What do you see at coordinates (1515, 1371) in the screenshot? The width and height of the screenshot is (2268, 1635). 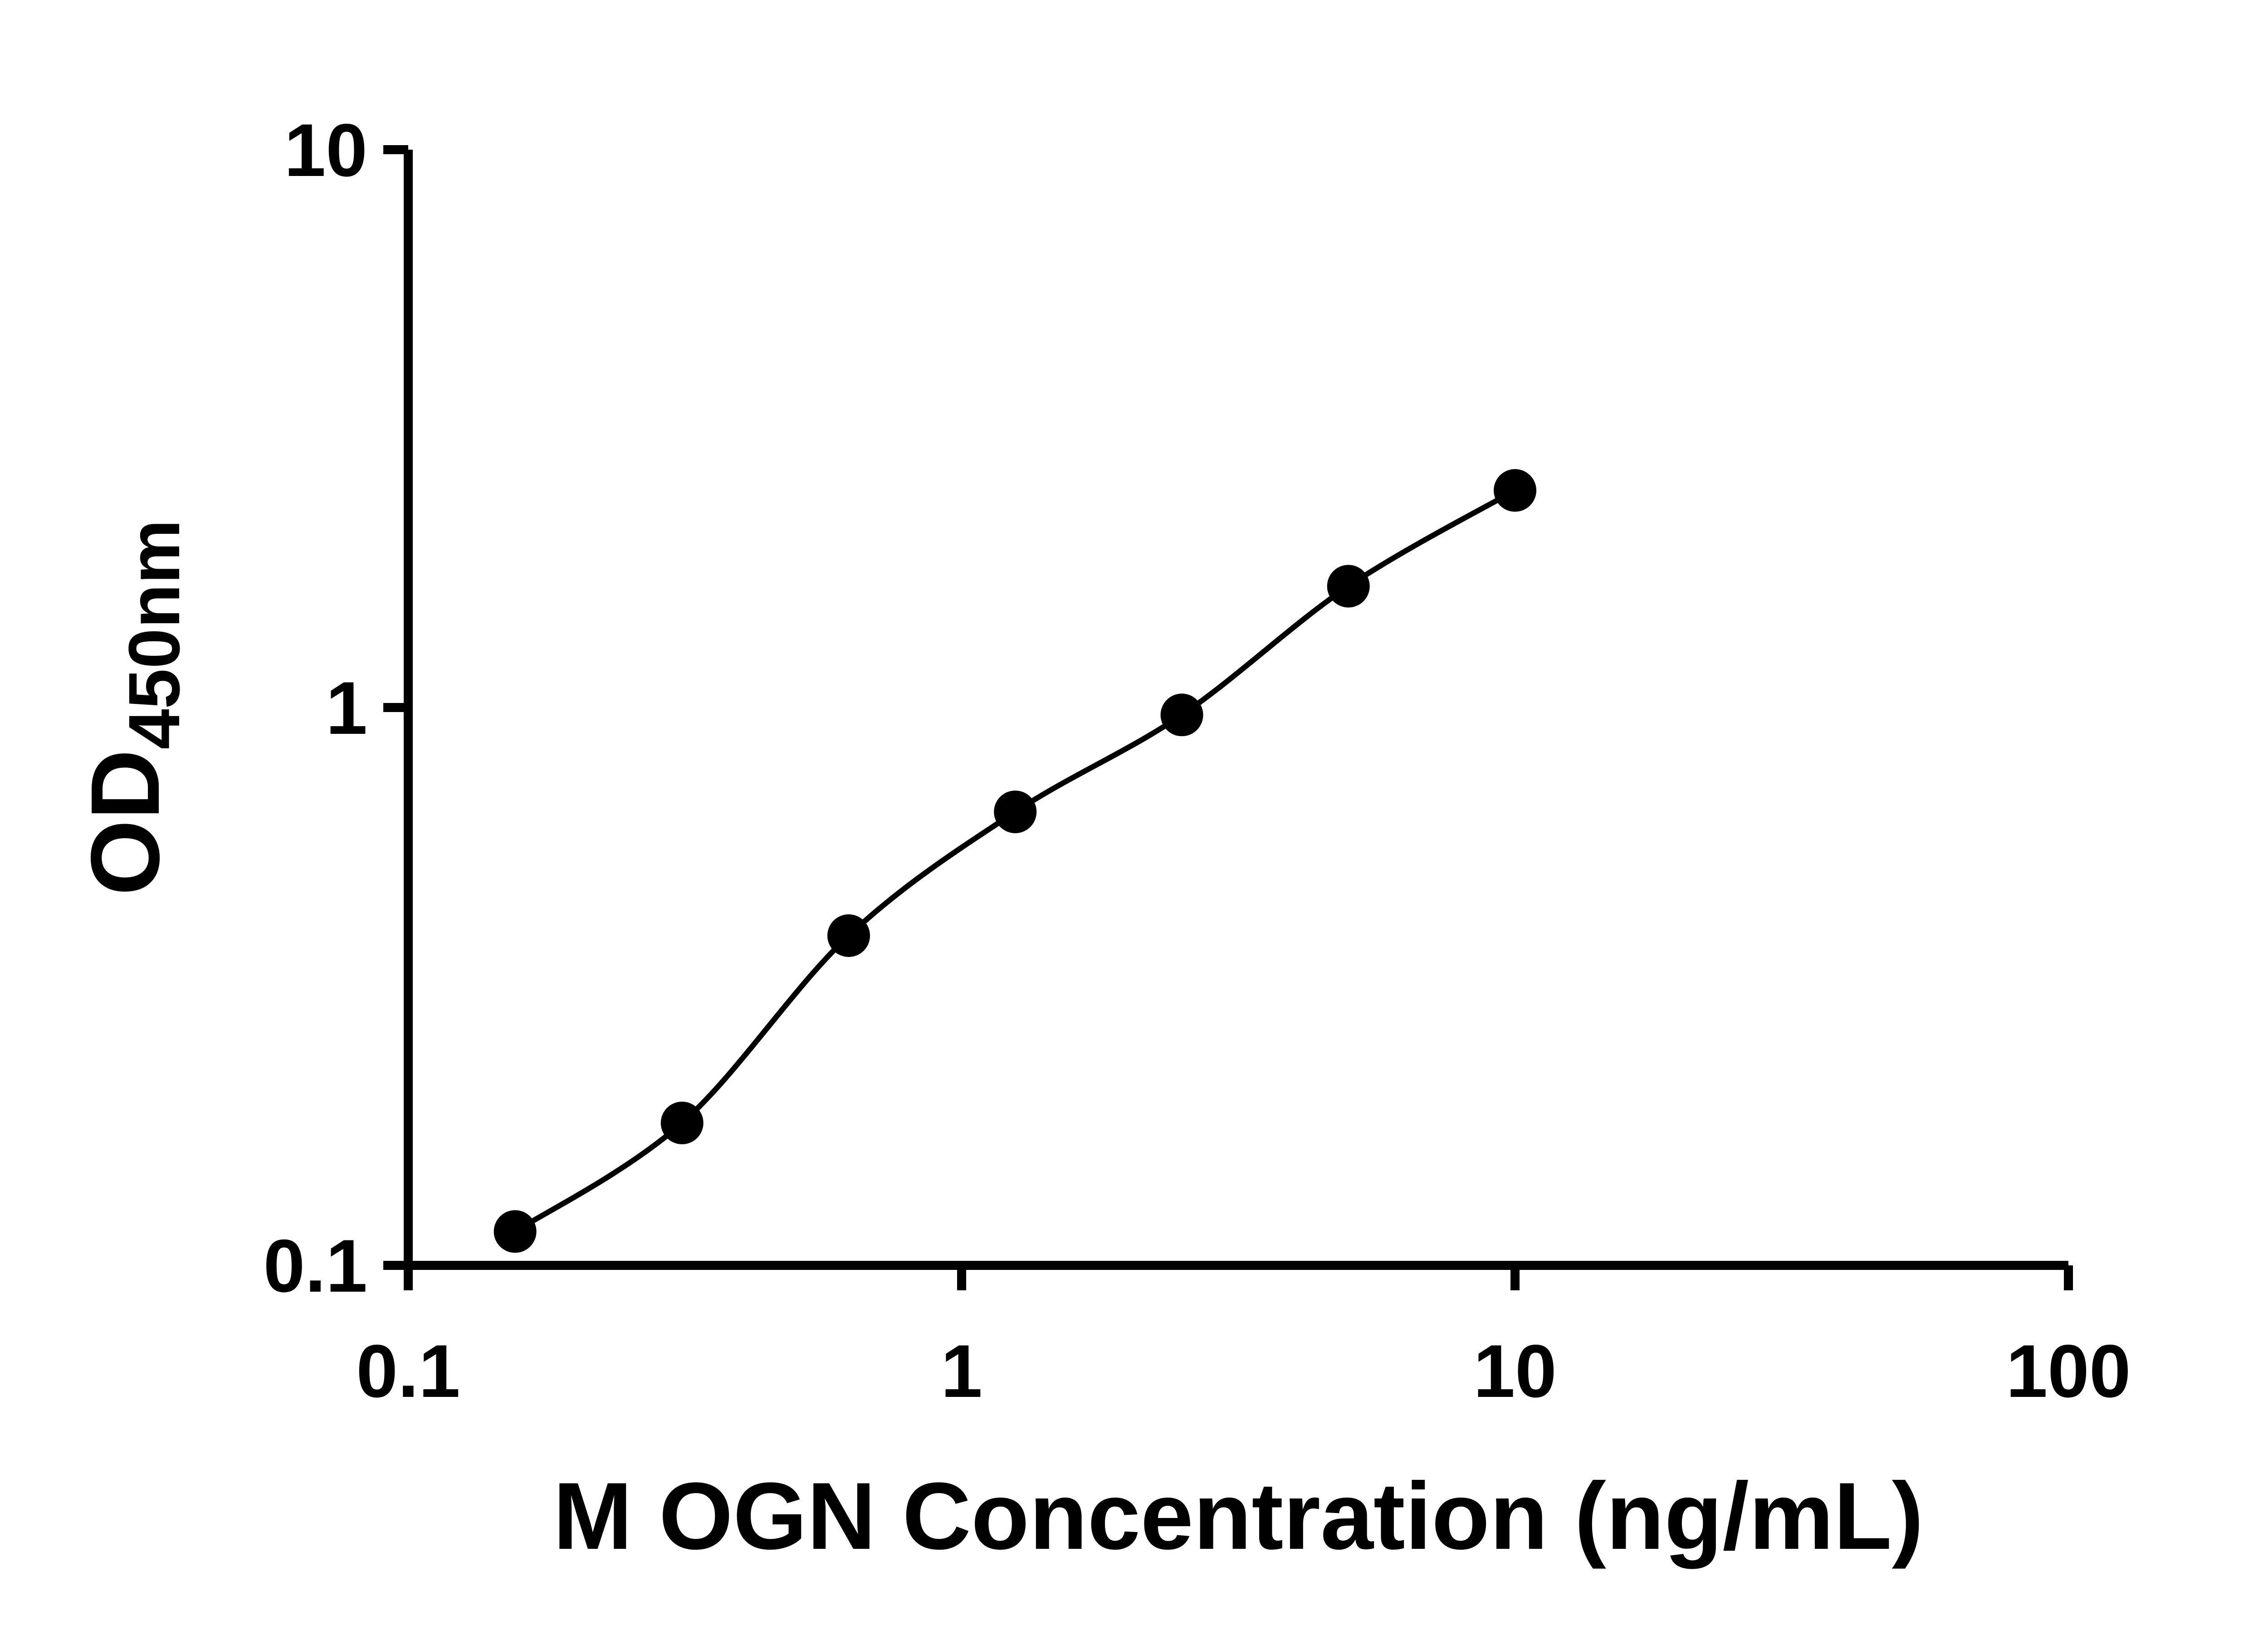 I see `x-axis-tick-label: 10` at bounding box center [1515, 1371].